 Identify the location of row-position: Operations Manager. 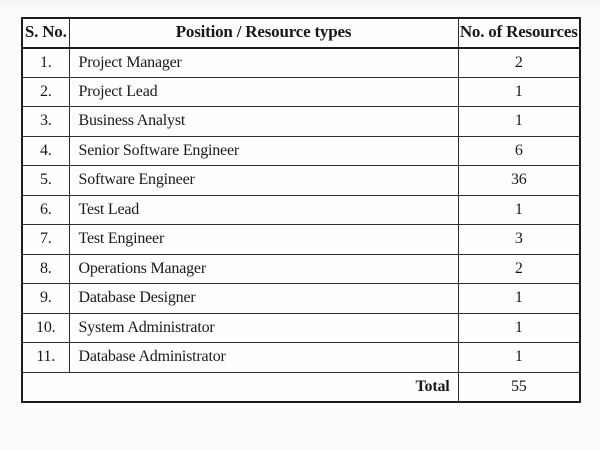
(263, 268).